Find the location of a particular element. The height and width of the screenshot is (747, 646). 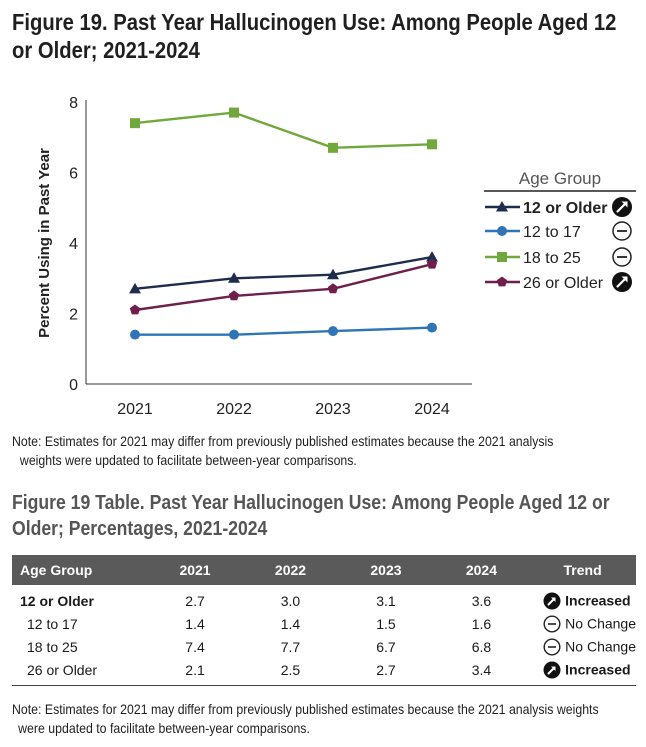

cell-2024: 6.8 is located at coordinates (481, 646).